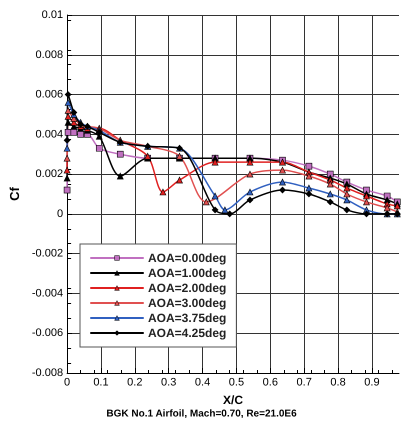 The image size is (403, 421). Describe the element at coordinates (48, 293) in the screenshot. I see `y-tick-label: -0.004` at that location.